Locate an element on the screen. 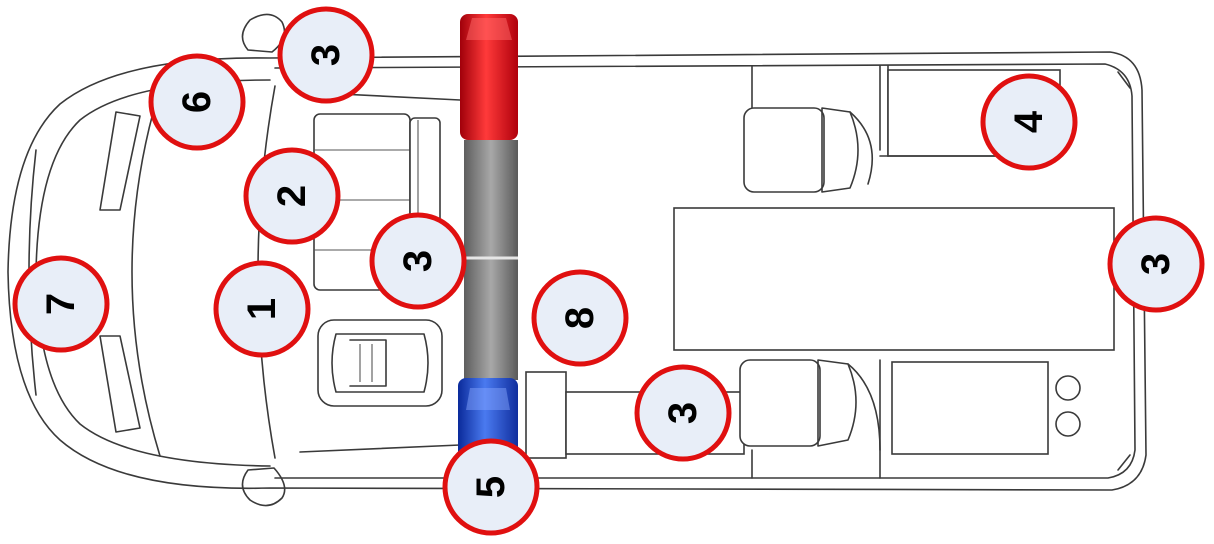 Image resolution: width=1214 pixels, height=544 pixels. svg-text: 5 is located at coordinates (491, 487).